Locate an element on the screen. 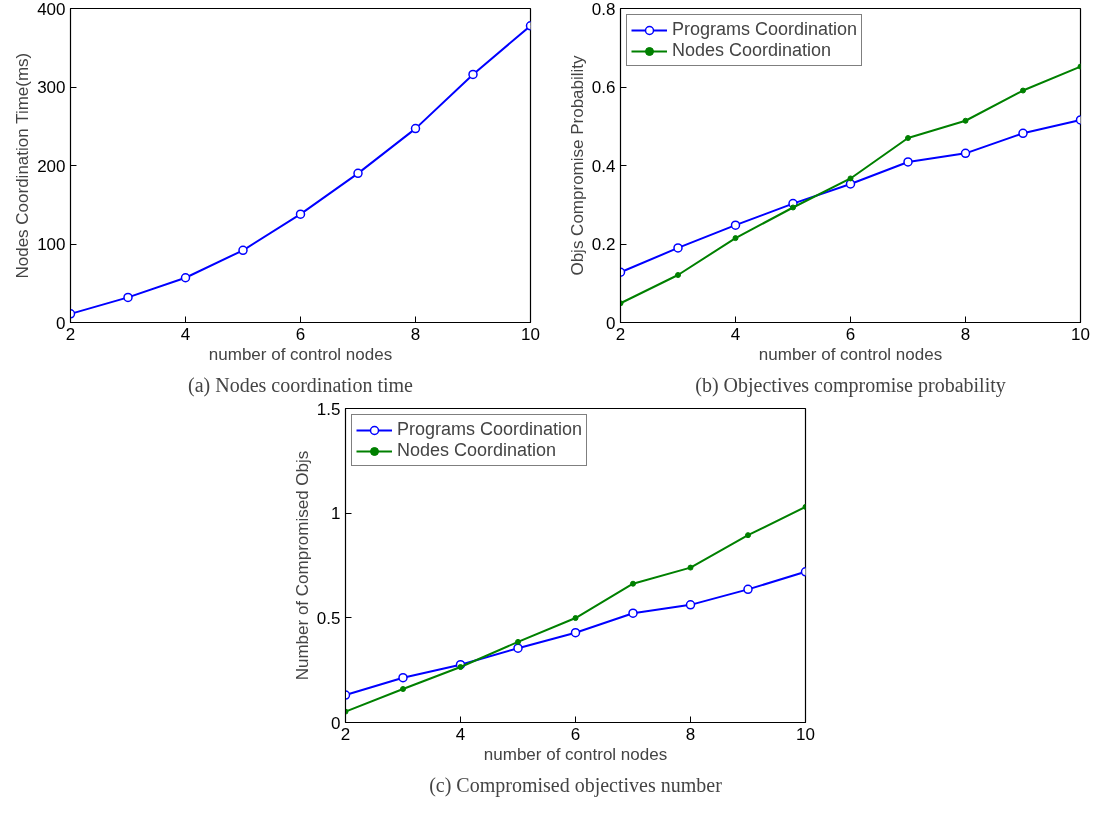 This screenshot has width=1112, height=831. y-tick-label: 0.5 is located at coordinates (328, 618).